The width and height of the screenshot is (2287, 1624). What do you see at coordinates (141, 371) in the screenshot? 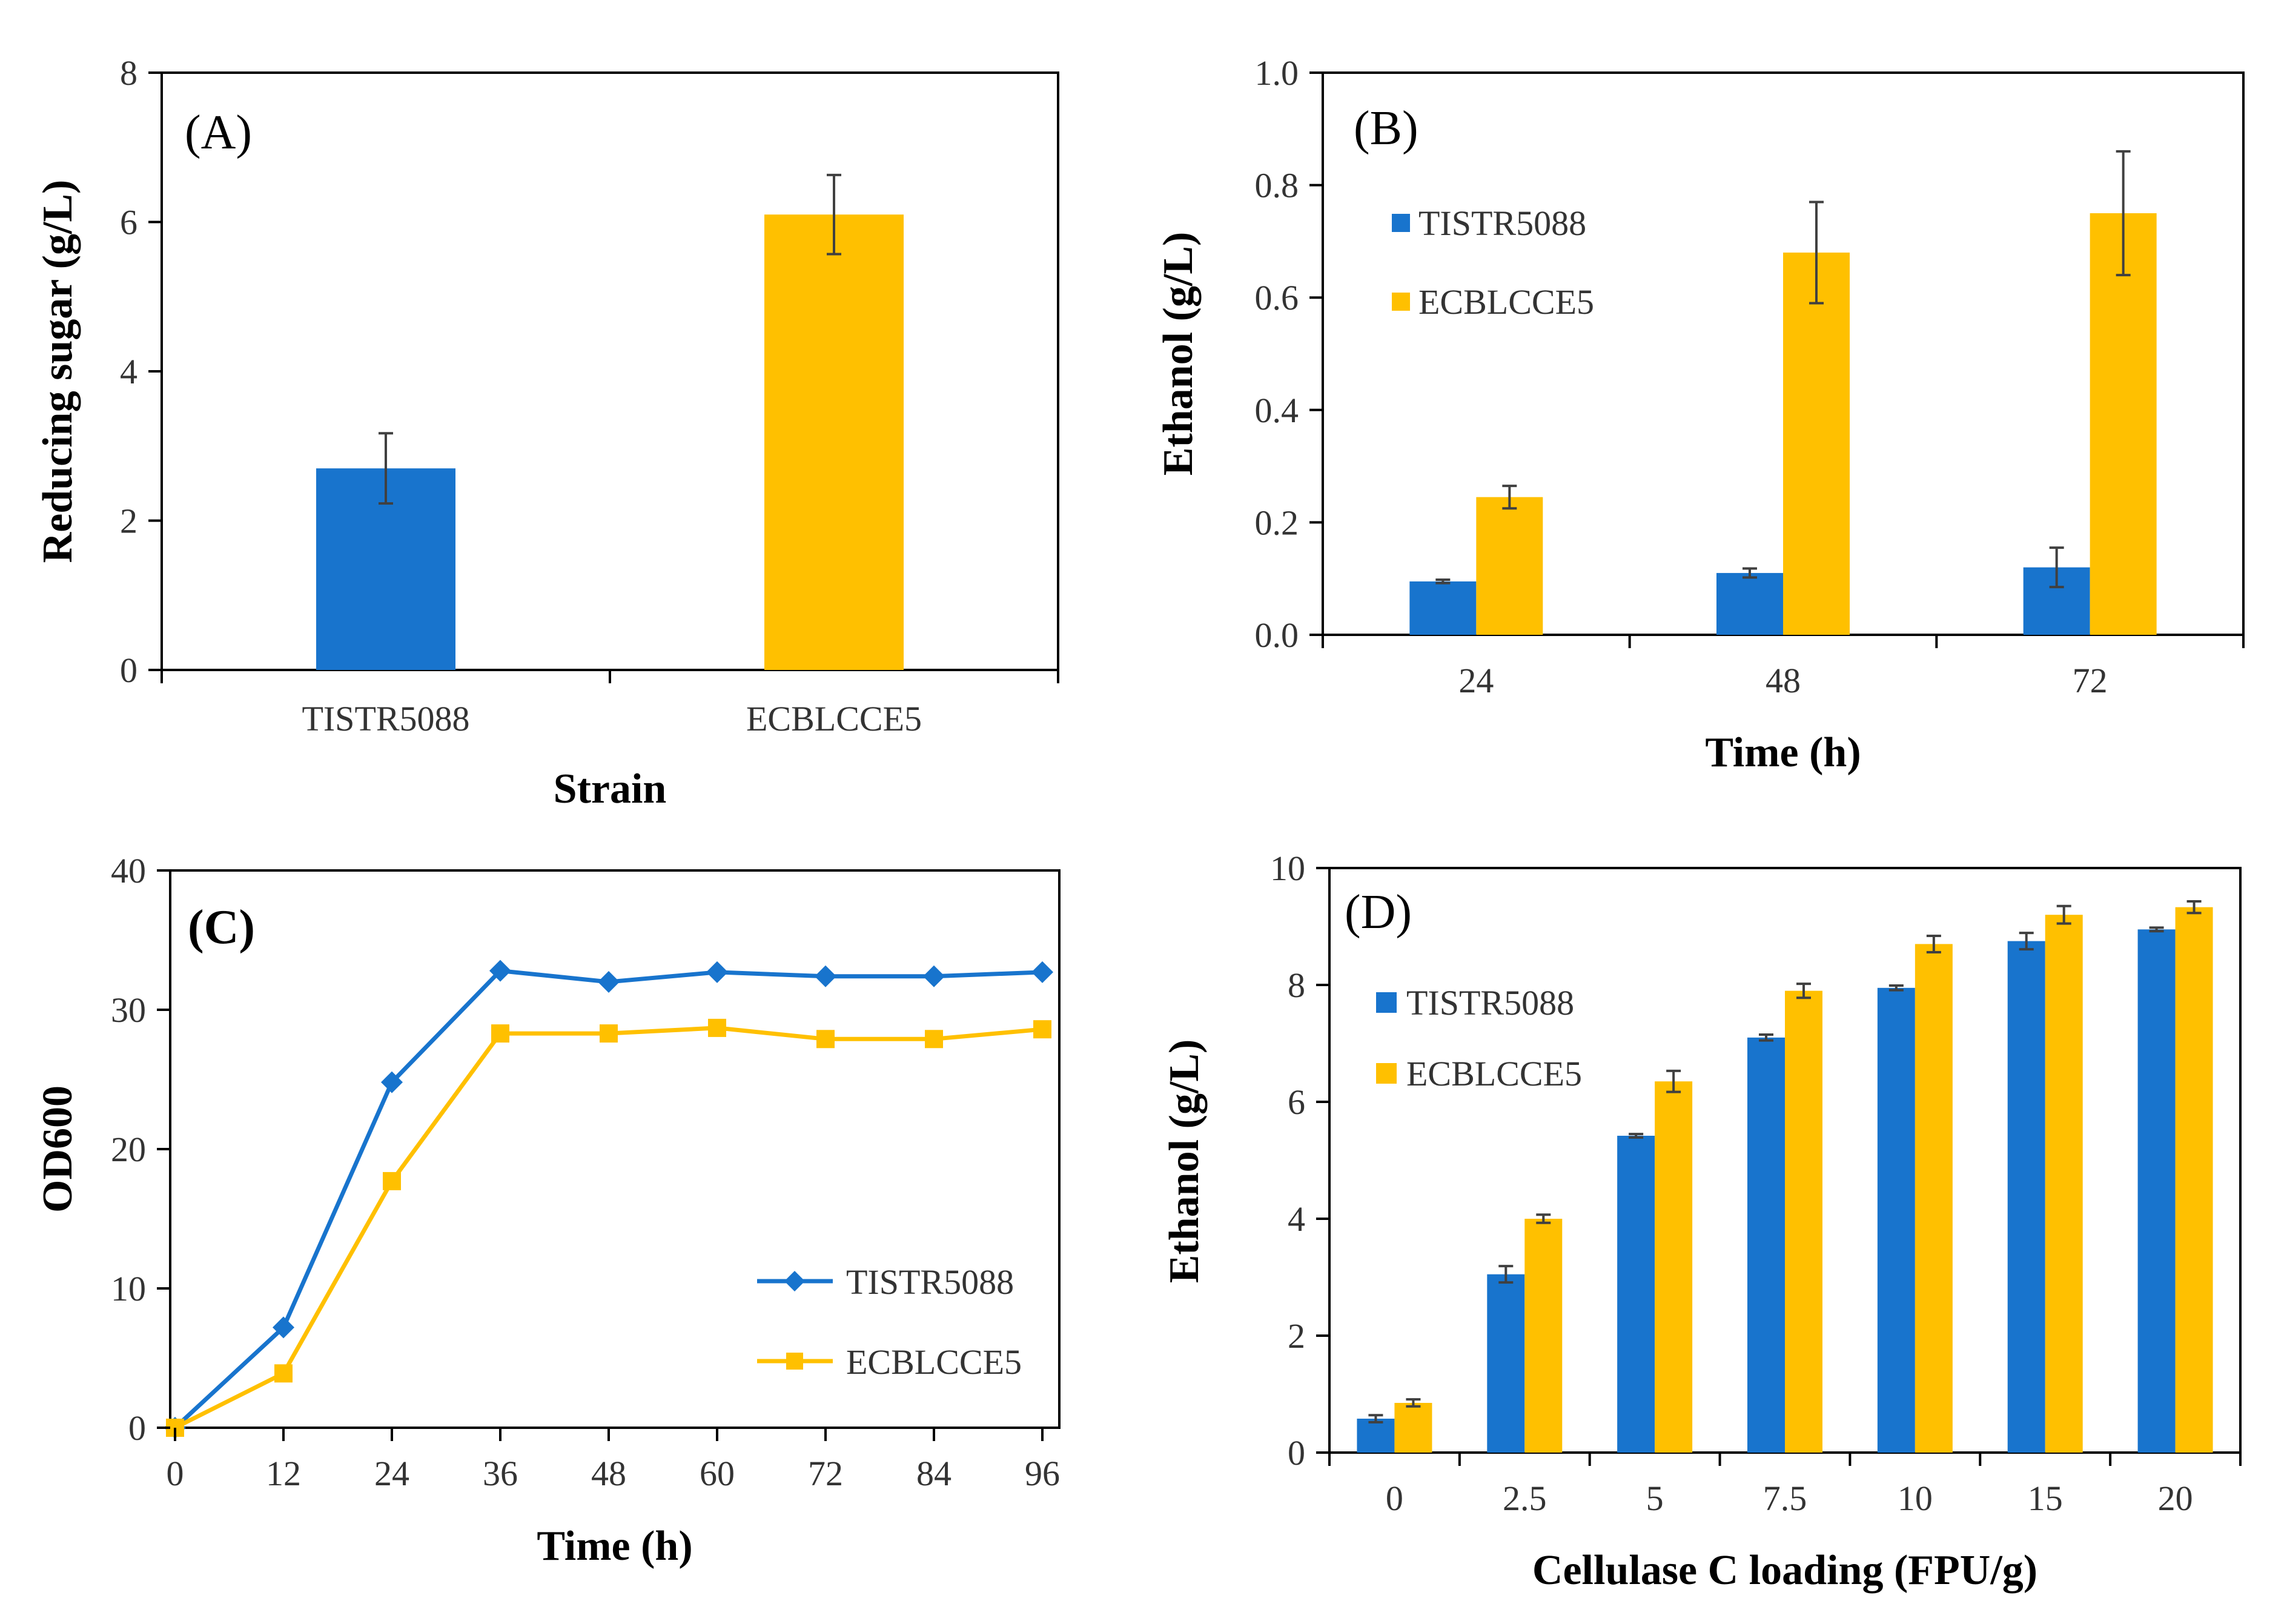
I see `panel-a-y-ticks: 0 2 4 6 8` at bounding box center [141, 371].